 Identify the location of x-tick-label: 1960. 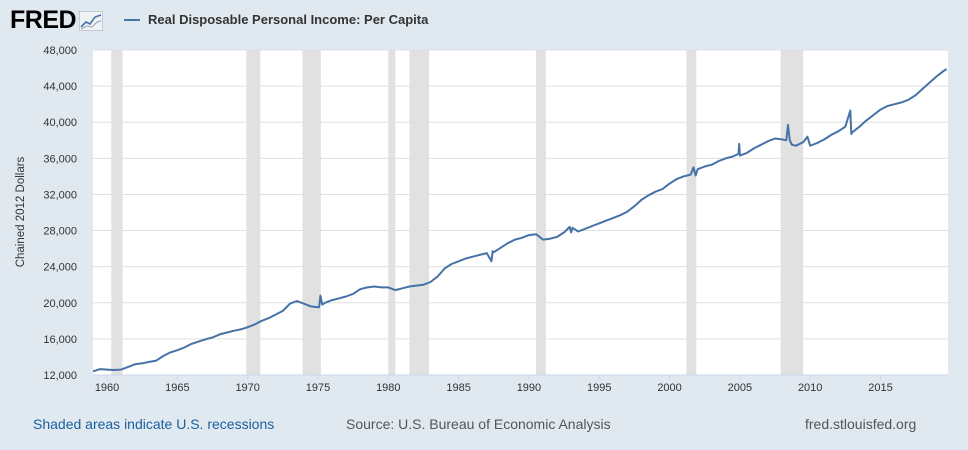
(107, 388).